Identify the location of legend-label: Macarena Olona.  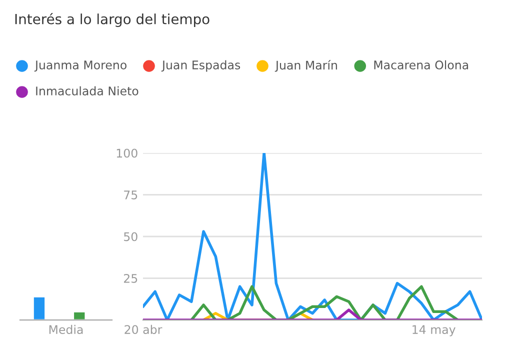
(421, 65).